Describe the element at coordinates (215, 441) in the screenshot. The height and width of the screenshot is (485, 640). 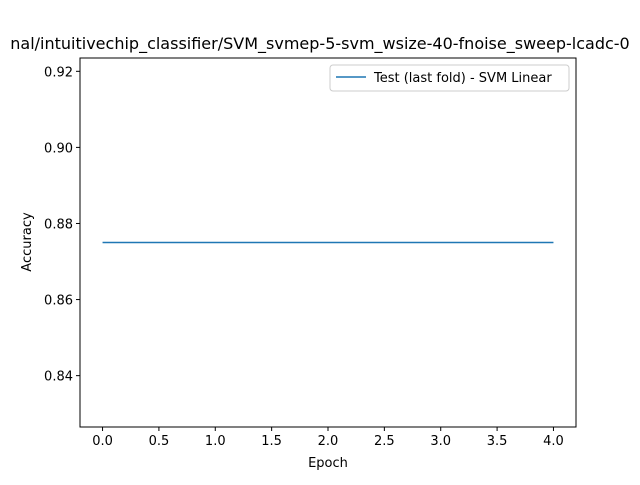
I see `x-tick-label: 1.0` at that location.